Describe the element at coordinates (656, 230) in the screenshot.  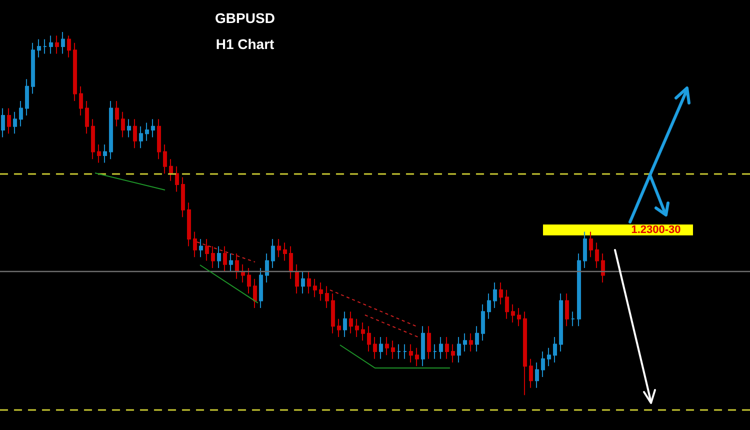
I see `band-label: 1.2300-30` at that location.